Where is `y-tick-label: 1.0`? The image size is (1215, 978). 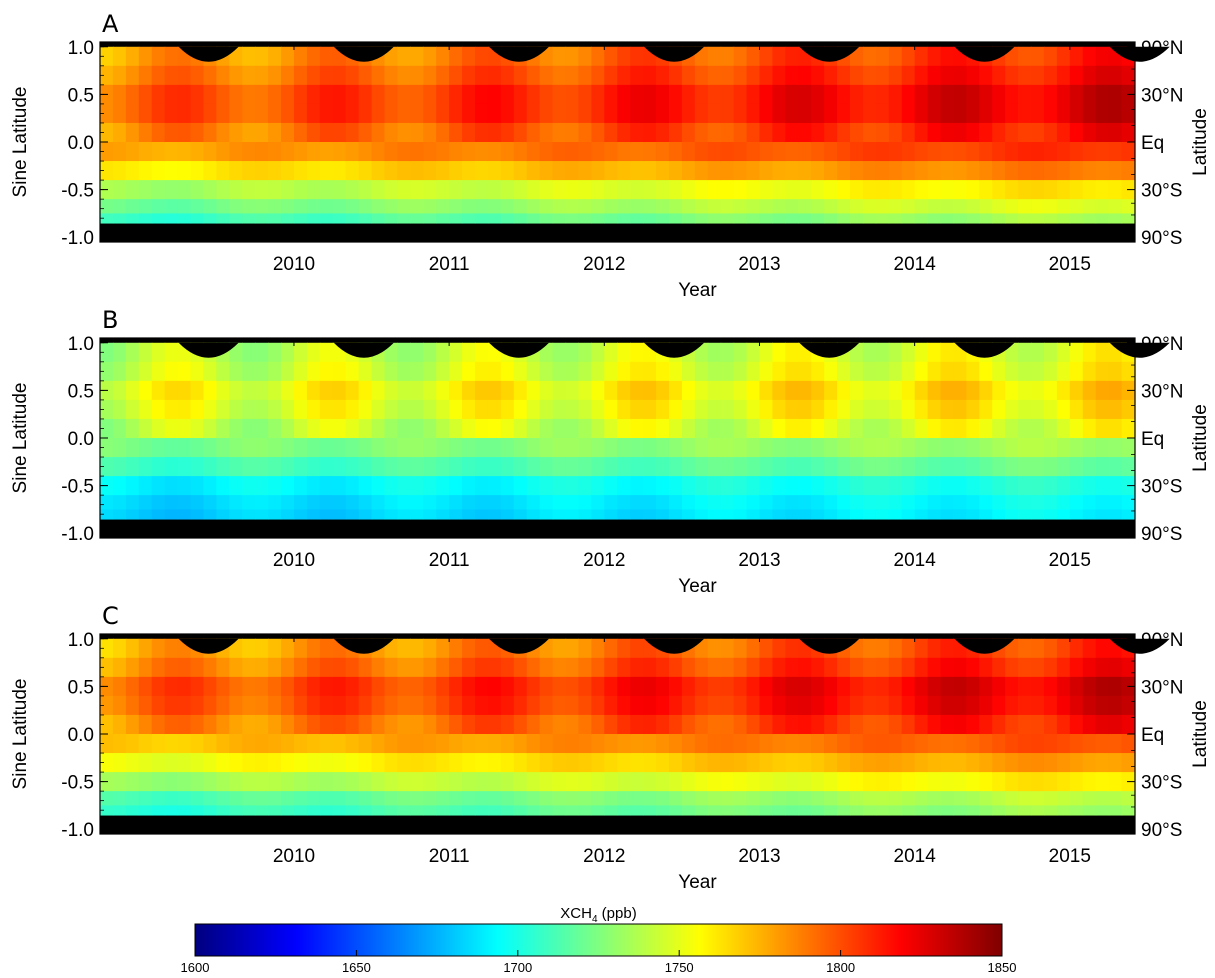
y-tick-label: 1.0 is located at coordinates (81, 640).